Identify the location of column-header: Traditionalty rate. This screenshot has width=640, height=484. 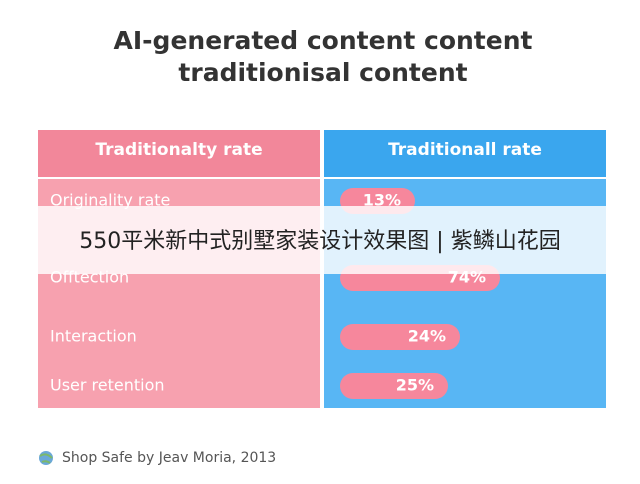
(178, 150).